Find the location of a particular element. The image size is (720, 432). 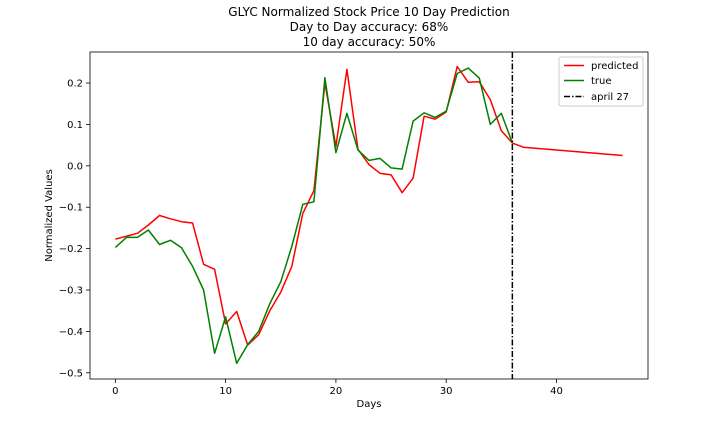

y-tick-label: 0.0 is located at coordinates (75, 166).